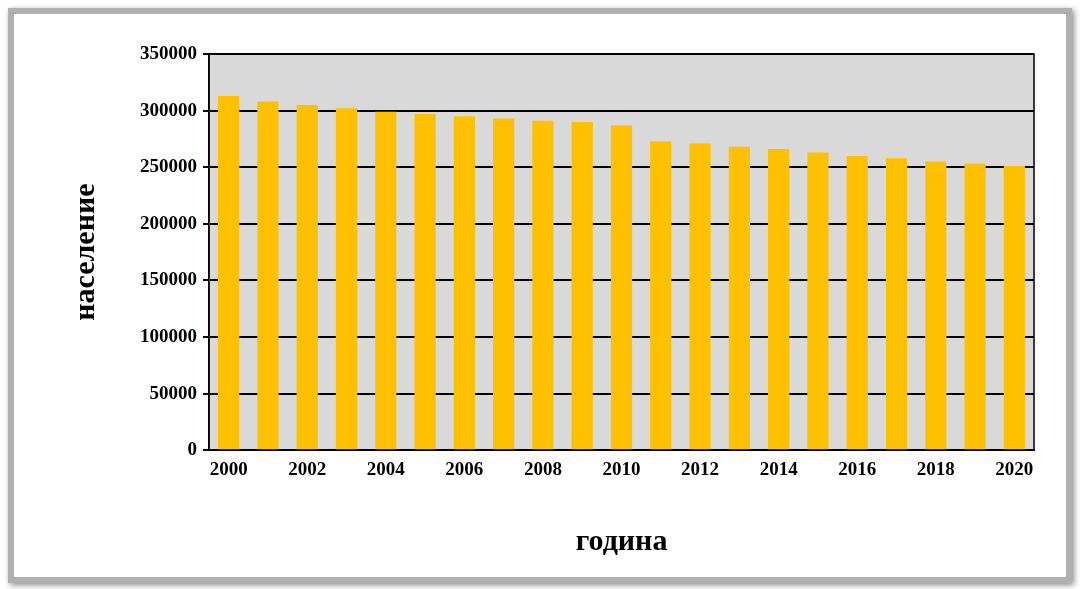 The image size is (1080, 589). Describe the element at coordinates (83, 252) in the screenshot. I see `y-axis-title: население` at that location.